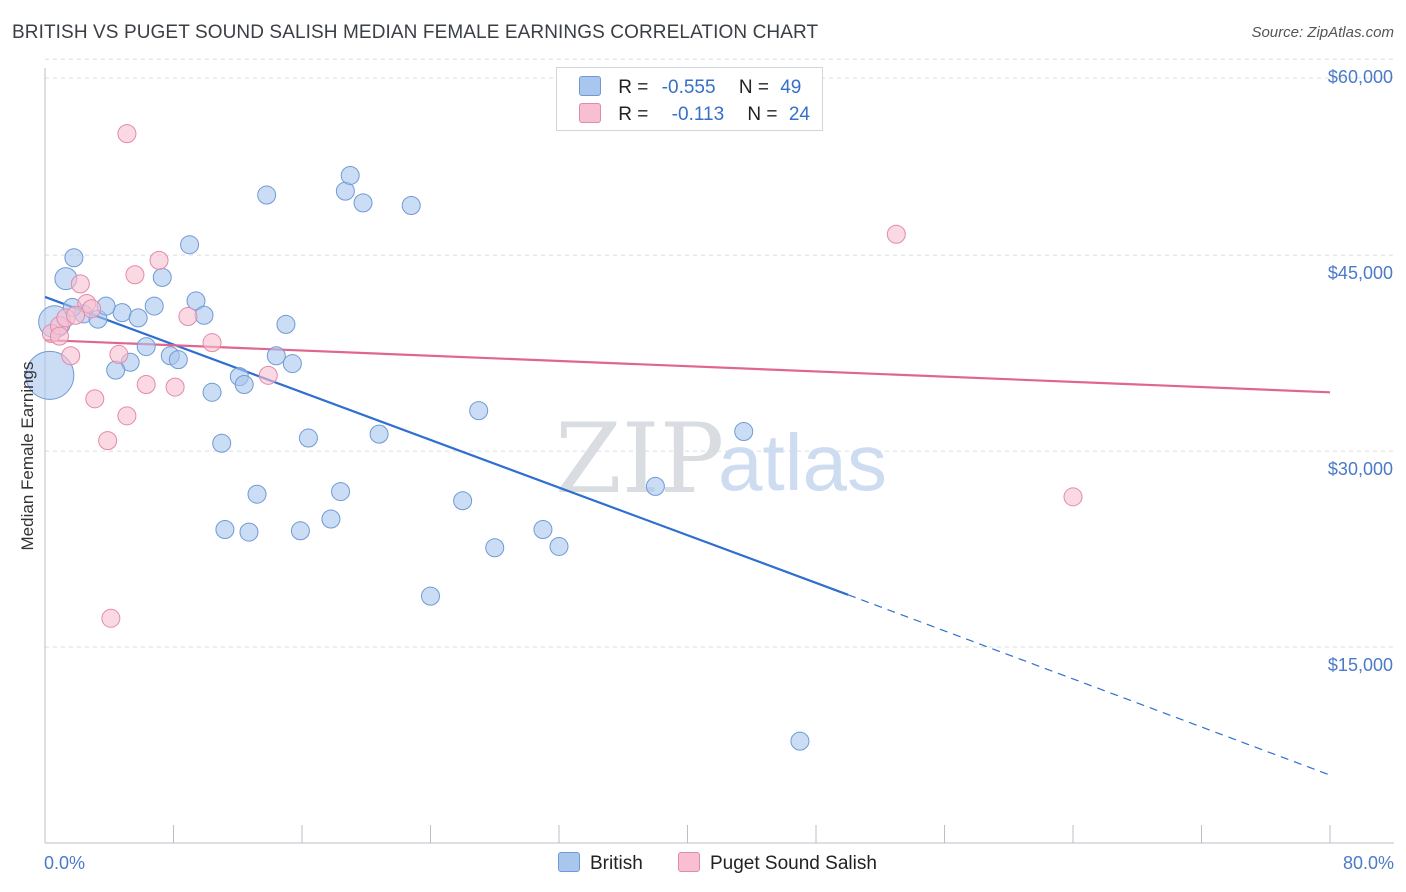 This screenshot has width=1406, height=892. What do you see at coordinates (1322, 32) in the screenshot?
I see `chart-source: Source: ZipAtlas.com` at bounding box center [1322, 32].